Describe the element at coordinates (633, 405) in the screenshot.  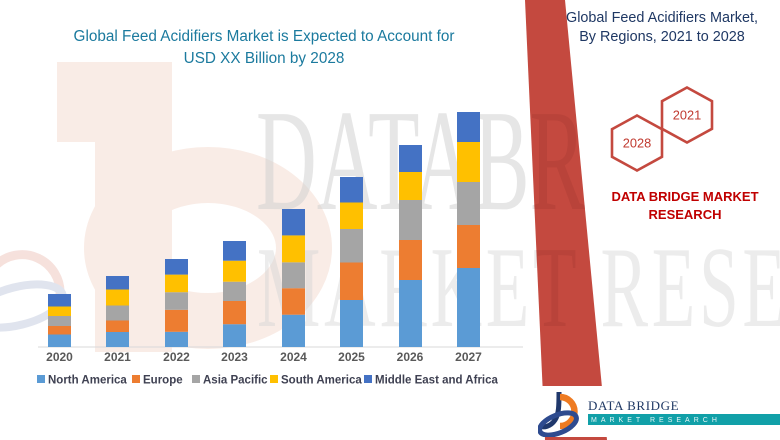
I see `svg-text: DATA BRIDGE` at that location.